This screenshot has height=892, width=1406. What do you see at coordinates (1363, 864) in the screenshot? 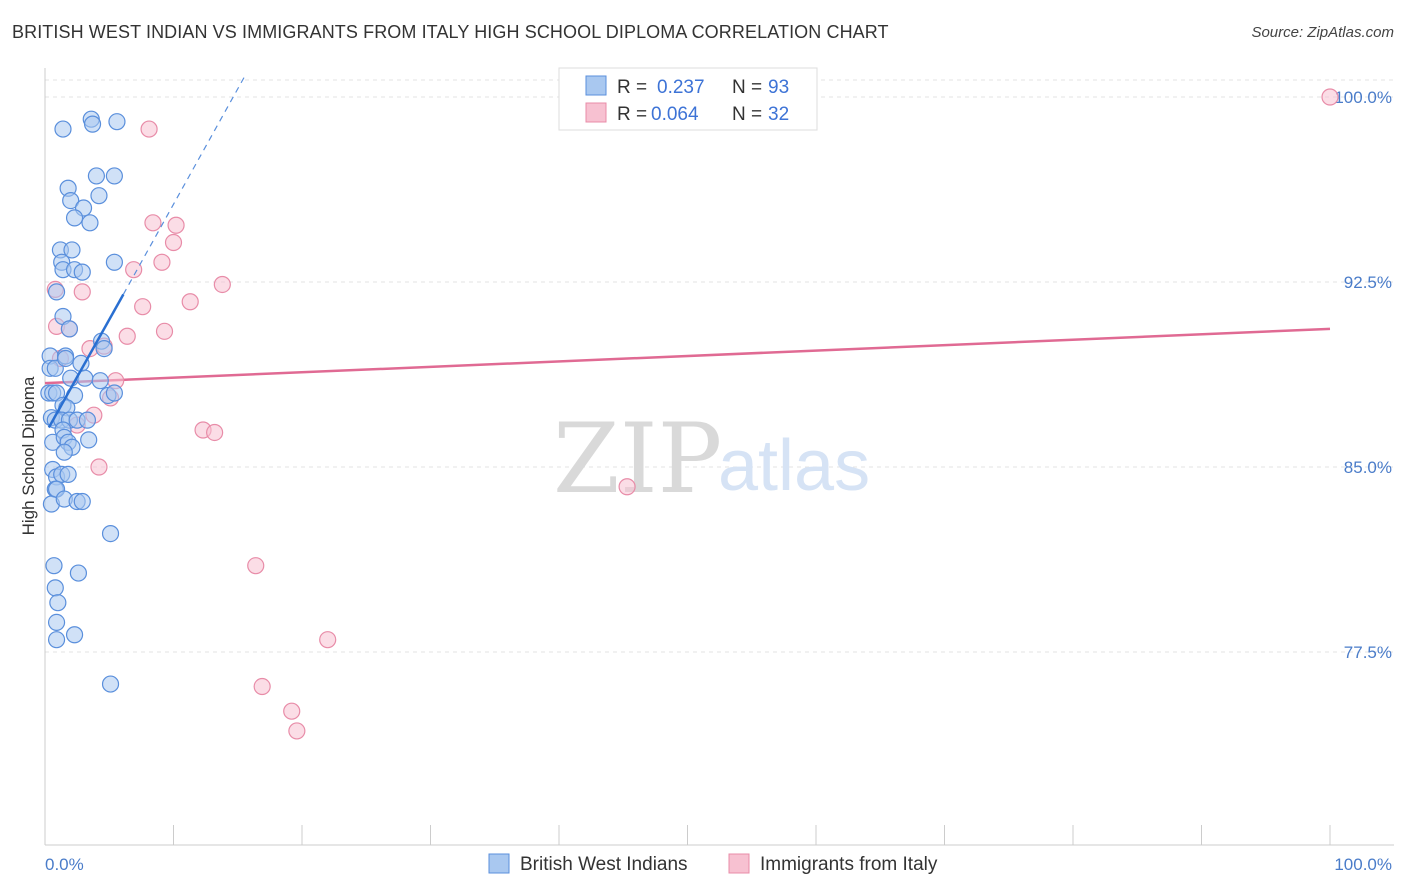
I see `x-tick-label-max: 100.0%` at bounding box center [1363, 864].